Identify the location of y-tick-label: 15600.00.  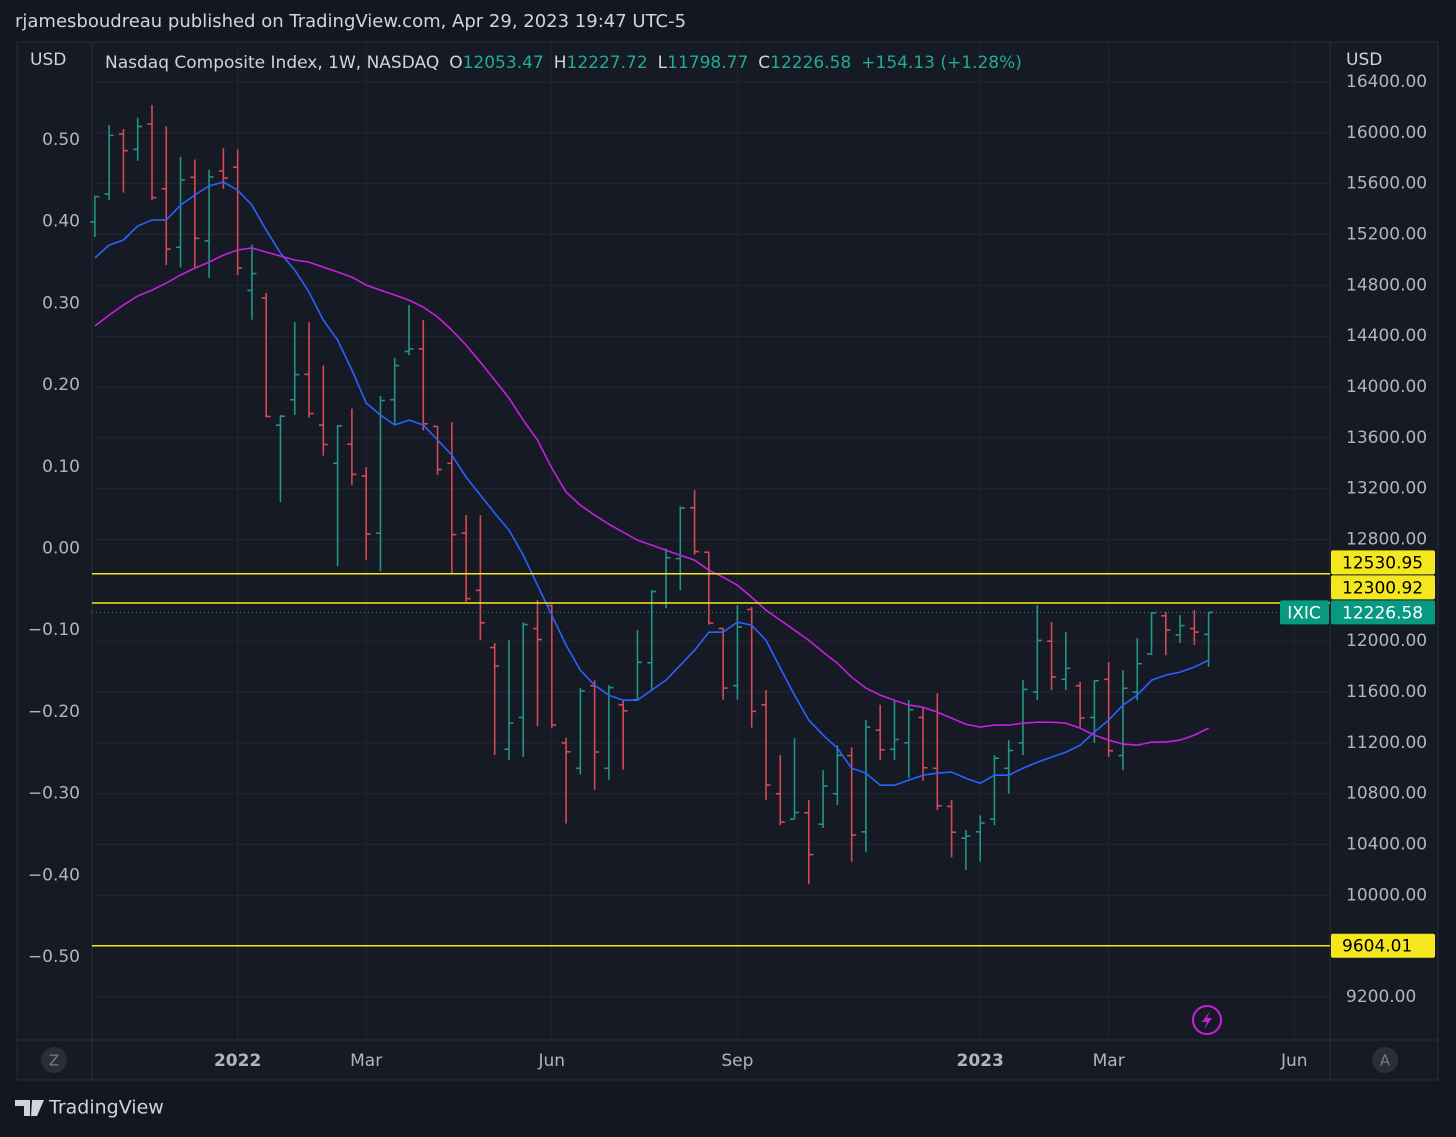
(1386, 184).